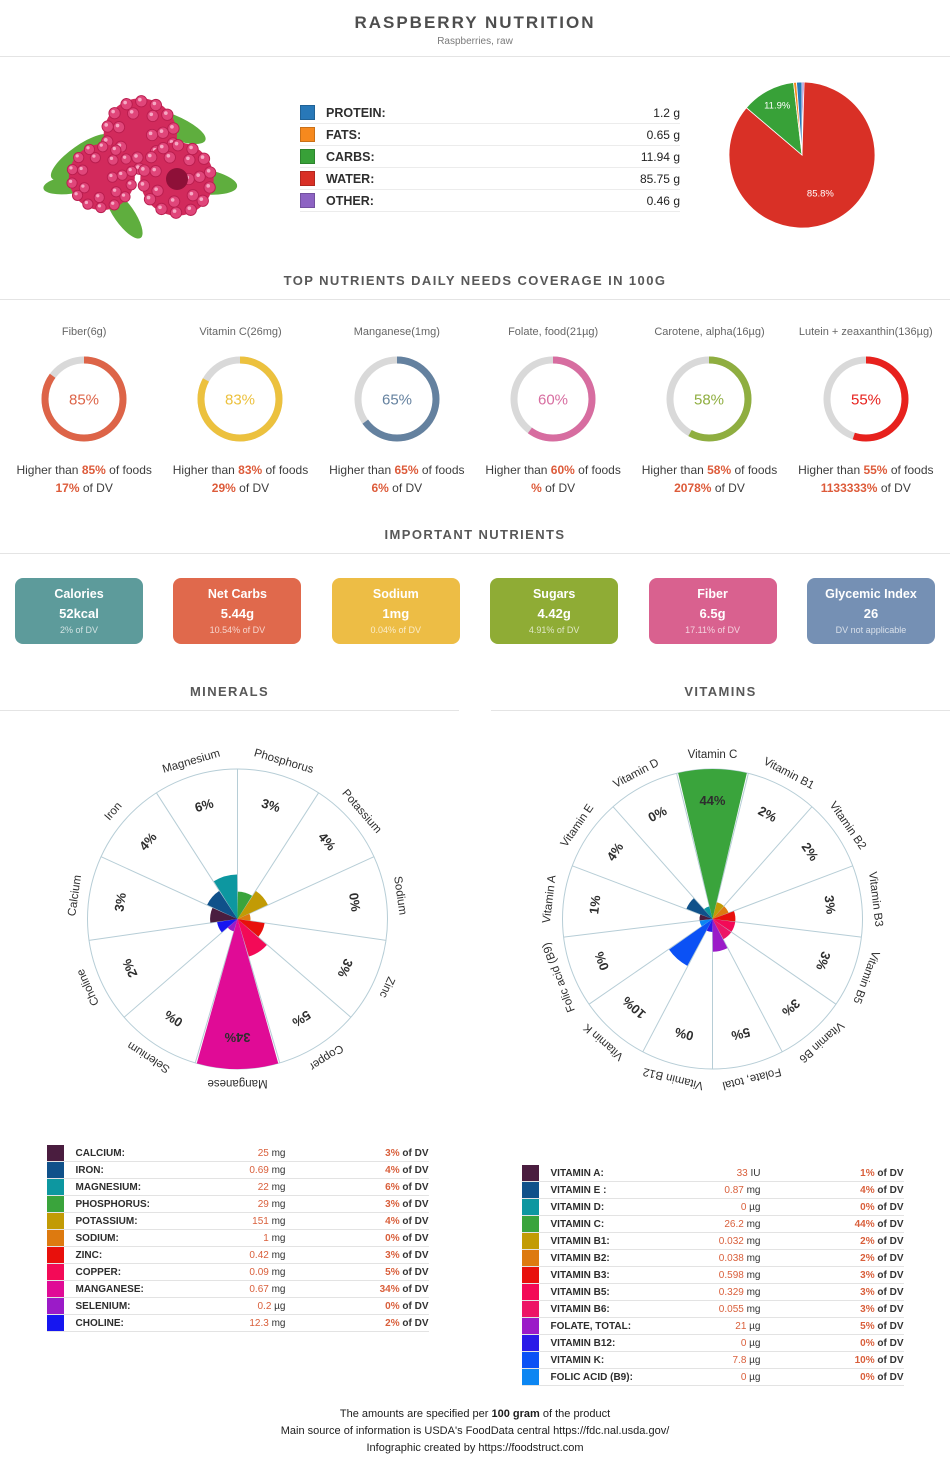  What do you see at coordinates (264, 1306) in the screenshot?
I see `nutrient-amount-value: 0.2` at bounding box center [264, 1306].